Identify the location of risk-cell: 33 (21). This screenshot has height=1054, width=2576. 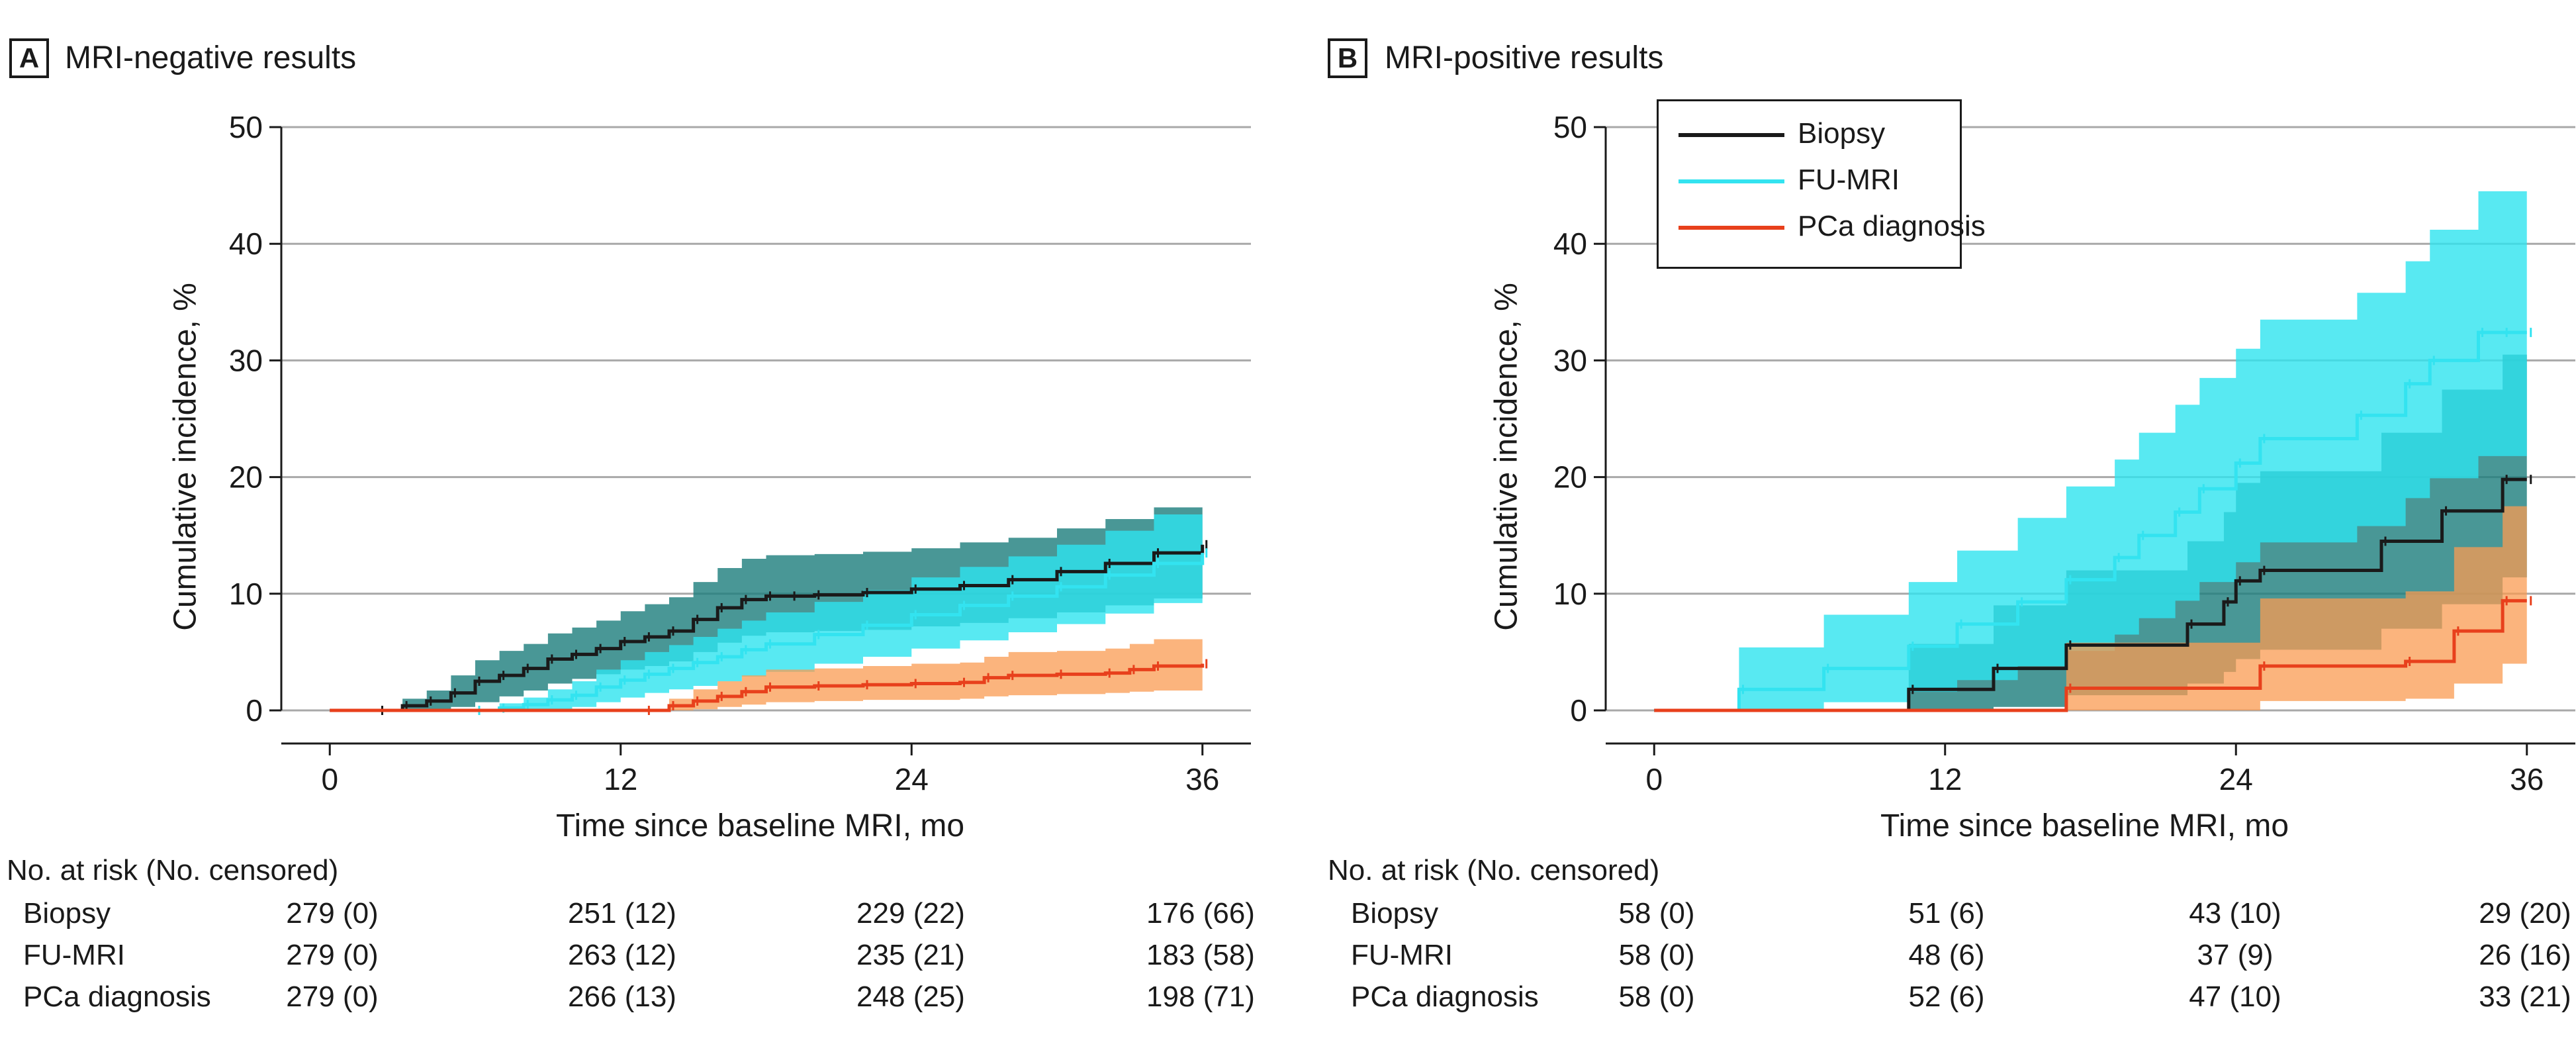
(2525, 997).